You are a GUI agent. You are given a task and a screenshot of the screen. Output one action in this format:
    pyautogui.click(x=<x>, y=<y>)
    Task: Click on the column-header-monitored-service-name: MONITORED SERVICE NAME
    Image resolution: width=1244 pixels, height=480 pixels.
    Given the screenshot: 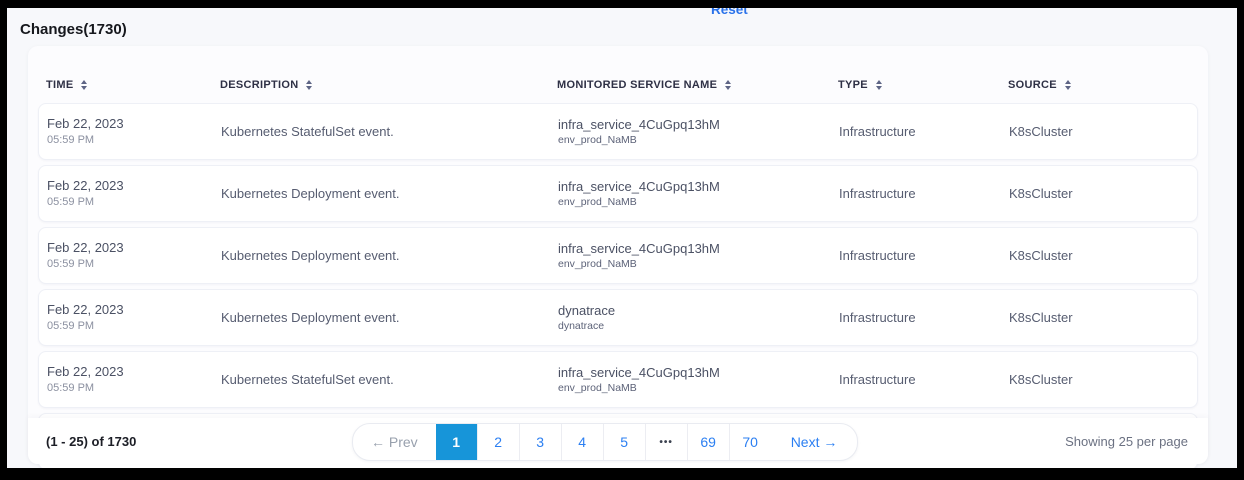 What is the action you would take?
    pyautogui.click(x=697, y=85)
    